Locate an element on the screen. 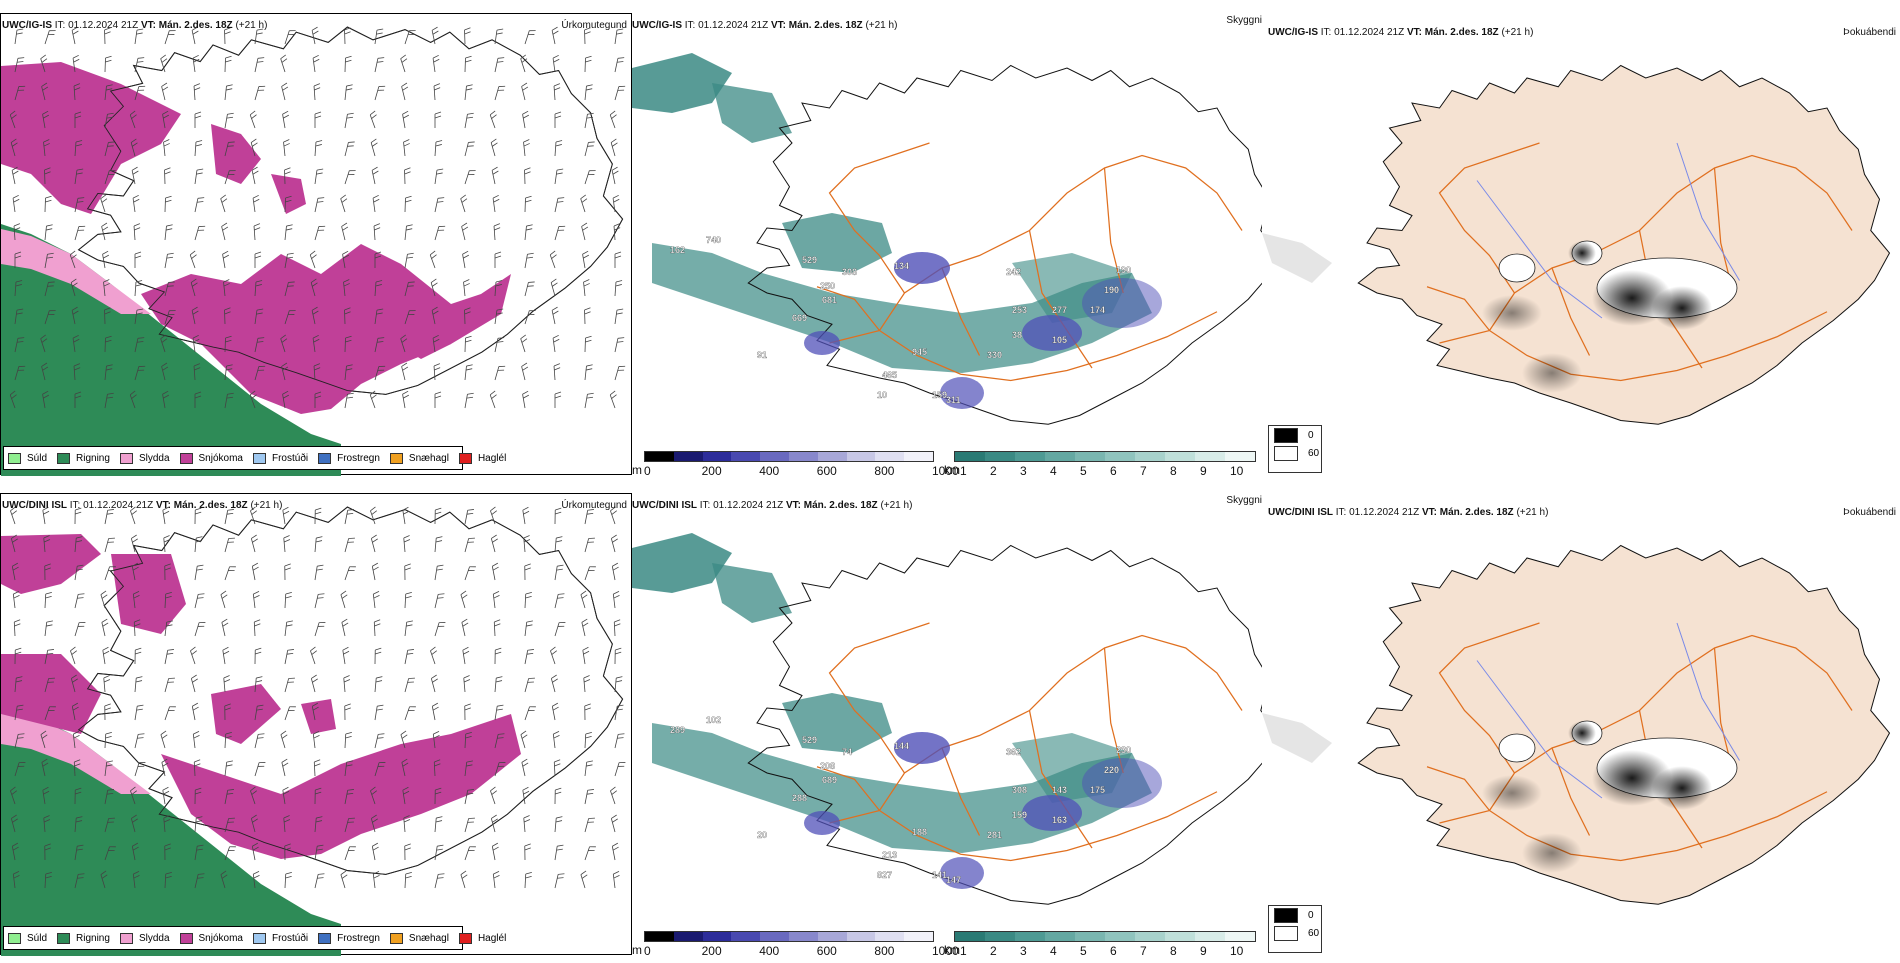 This screenshot has width=1900, height=963. legend-item: Snæhagl is located at coordinates (419, 938).